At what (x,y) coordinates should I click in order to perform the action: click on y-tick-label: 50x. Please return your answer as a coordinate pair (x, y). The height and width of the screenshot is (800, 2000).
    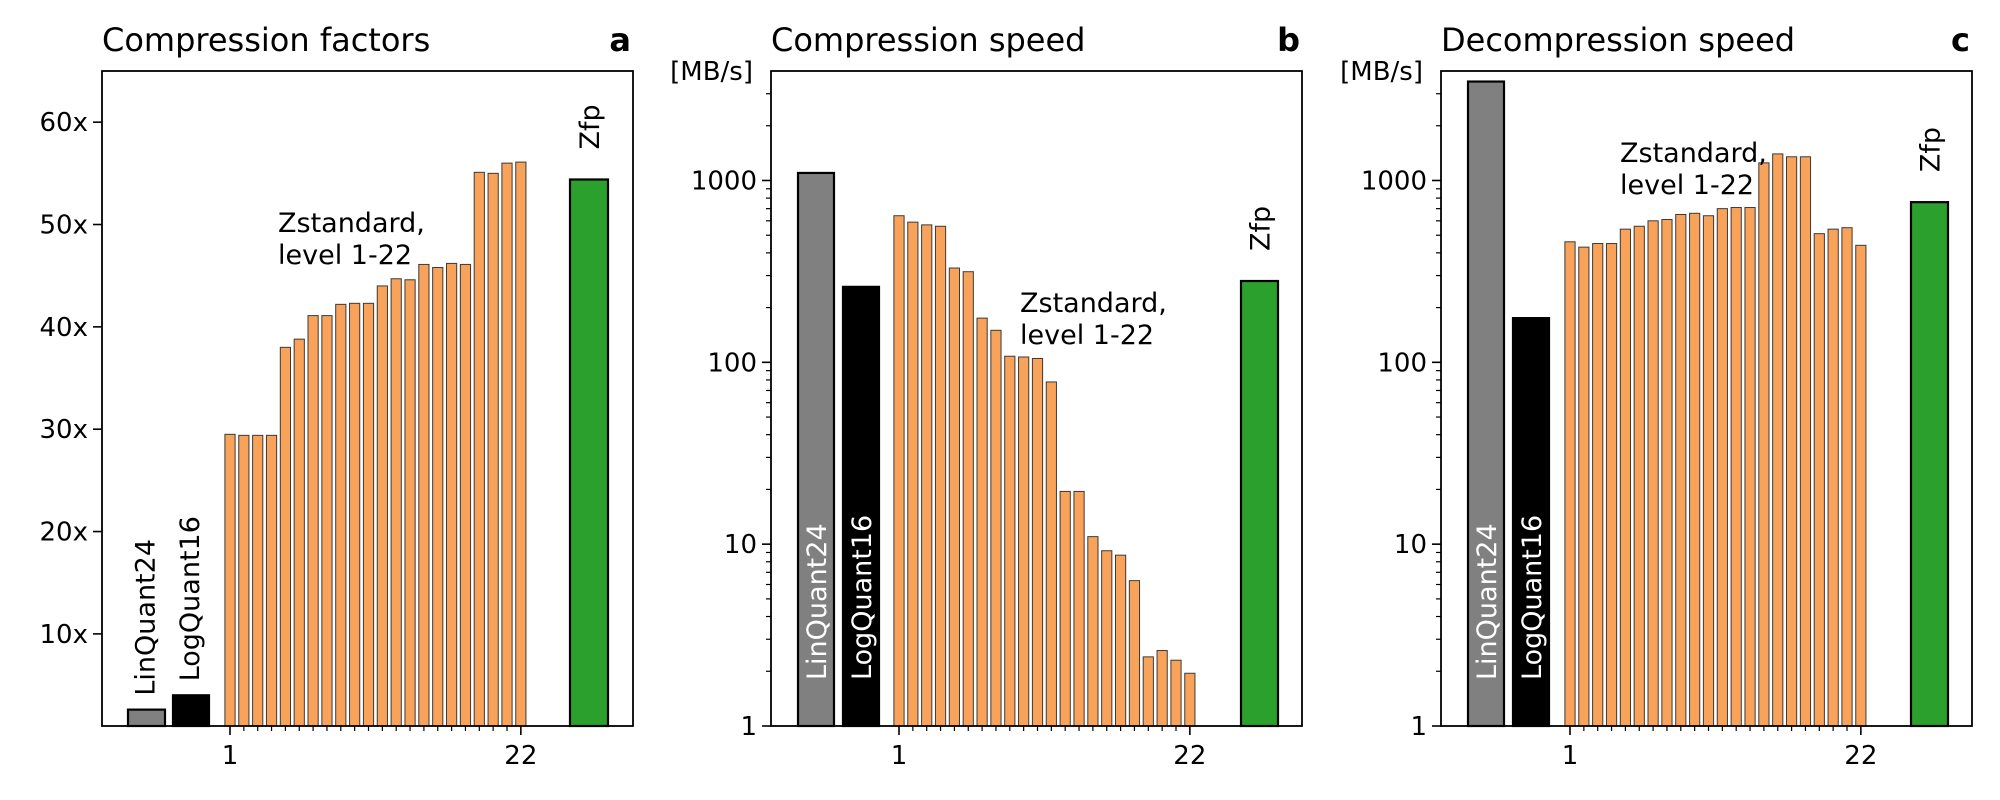
    Looking at the image, I should click on (64, 226).